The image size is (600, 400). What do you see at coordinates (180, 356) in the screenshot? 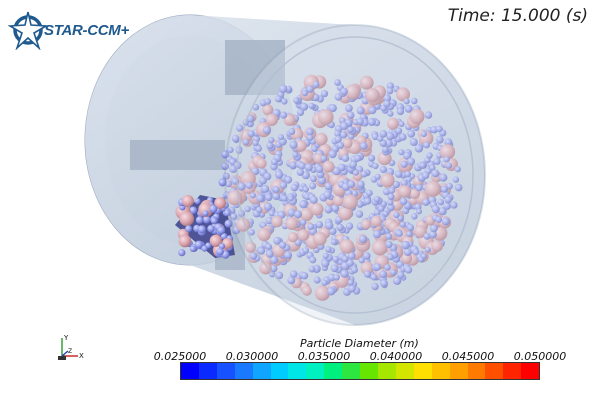
I see `legend-tick-label: 0.025000` at bounding box center [180, 356].